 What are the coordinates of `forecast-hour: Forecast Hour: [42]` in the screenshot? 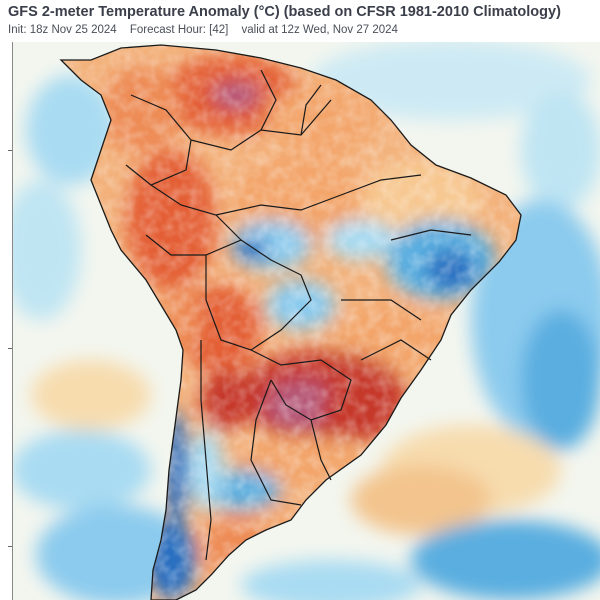 It's located at (179, 30).